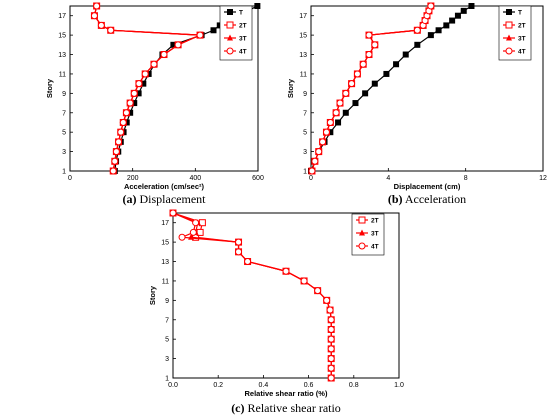 This screenshot has width=550, height=418. What do you see at coordinates (354, 385) in the screenshot?
I see `x-tick-label: 0.8` at bounding box center [354, 385].